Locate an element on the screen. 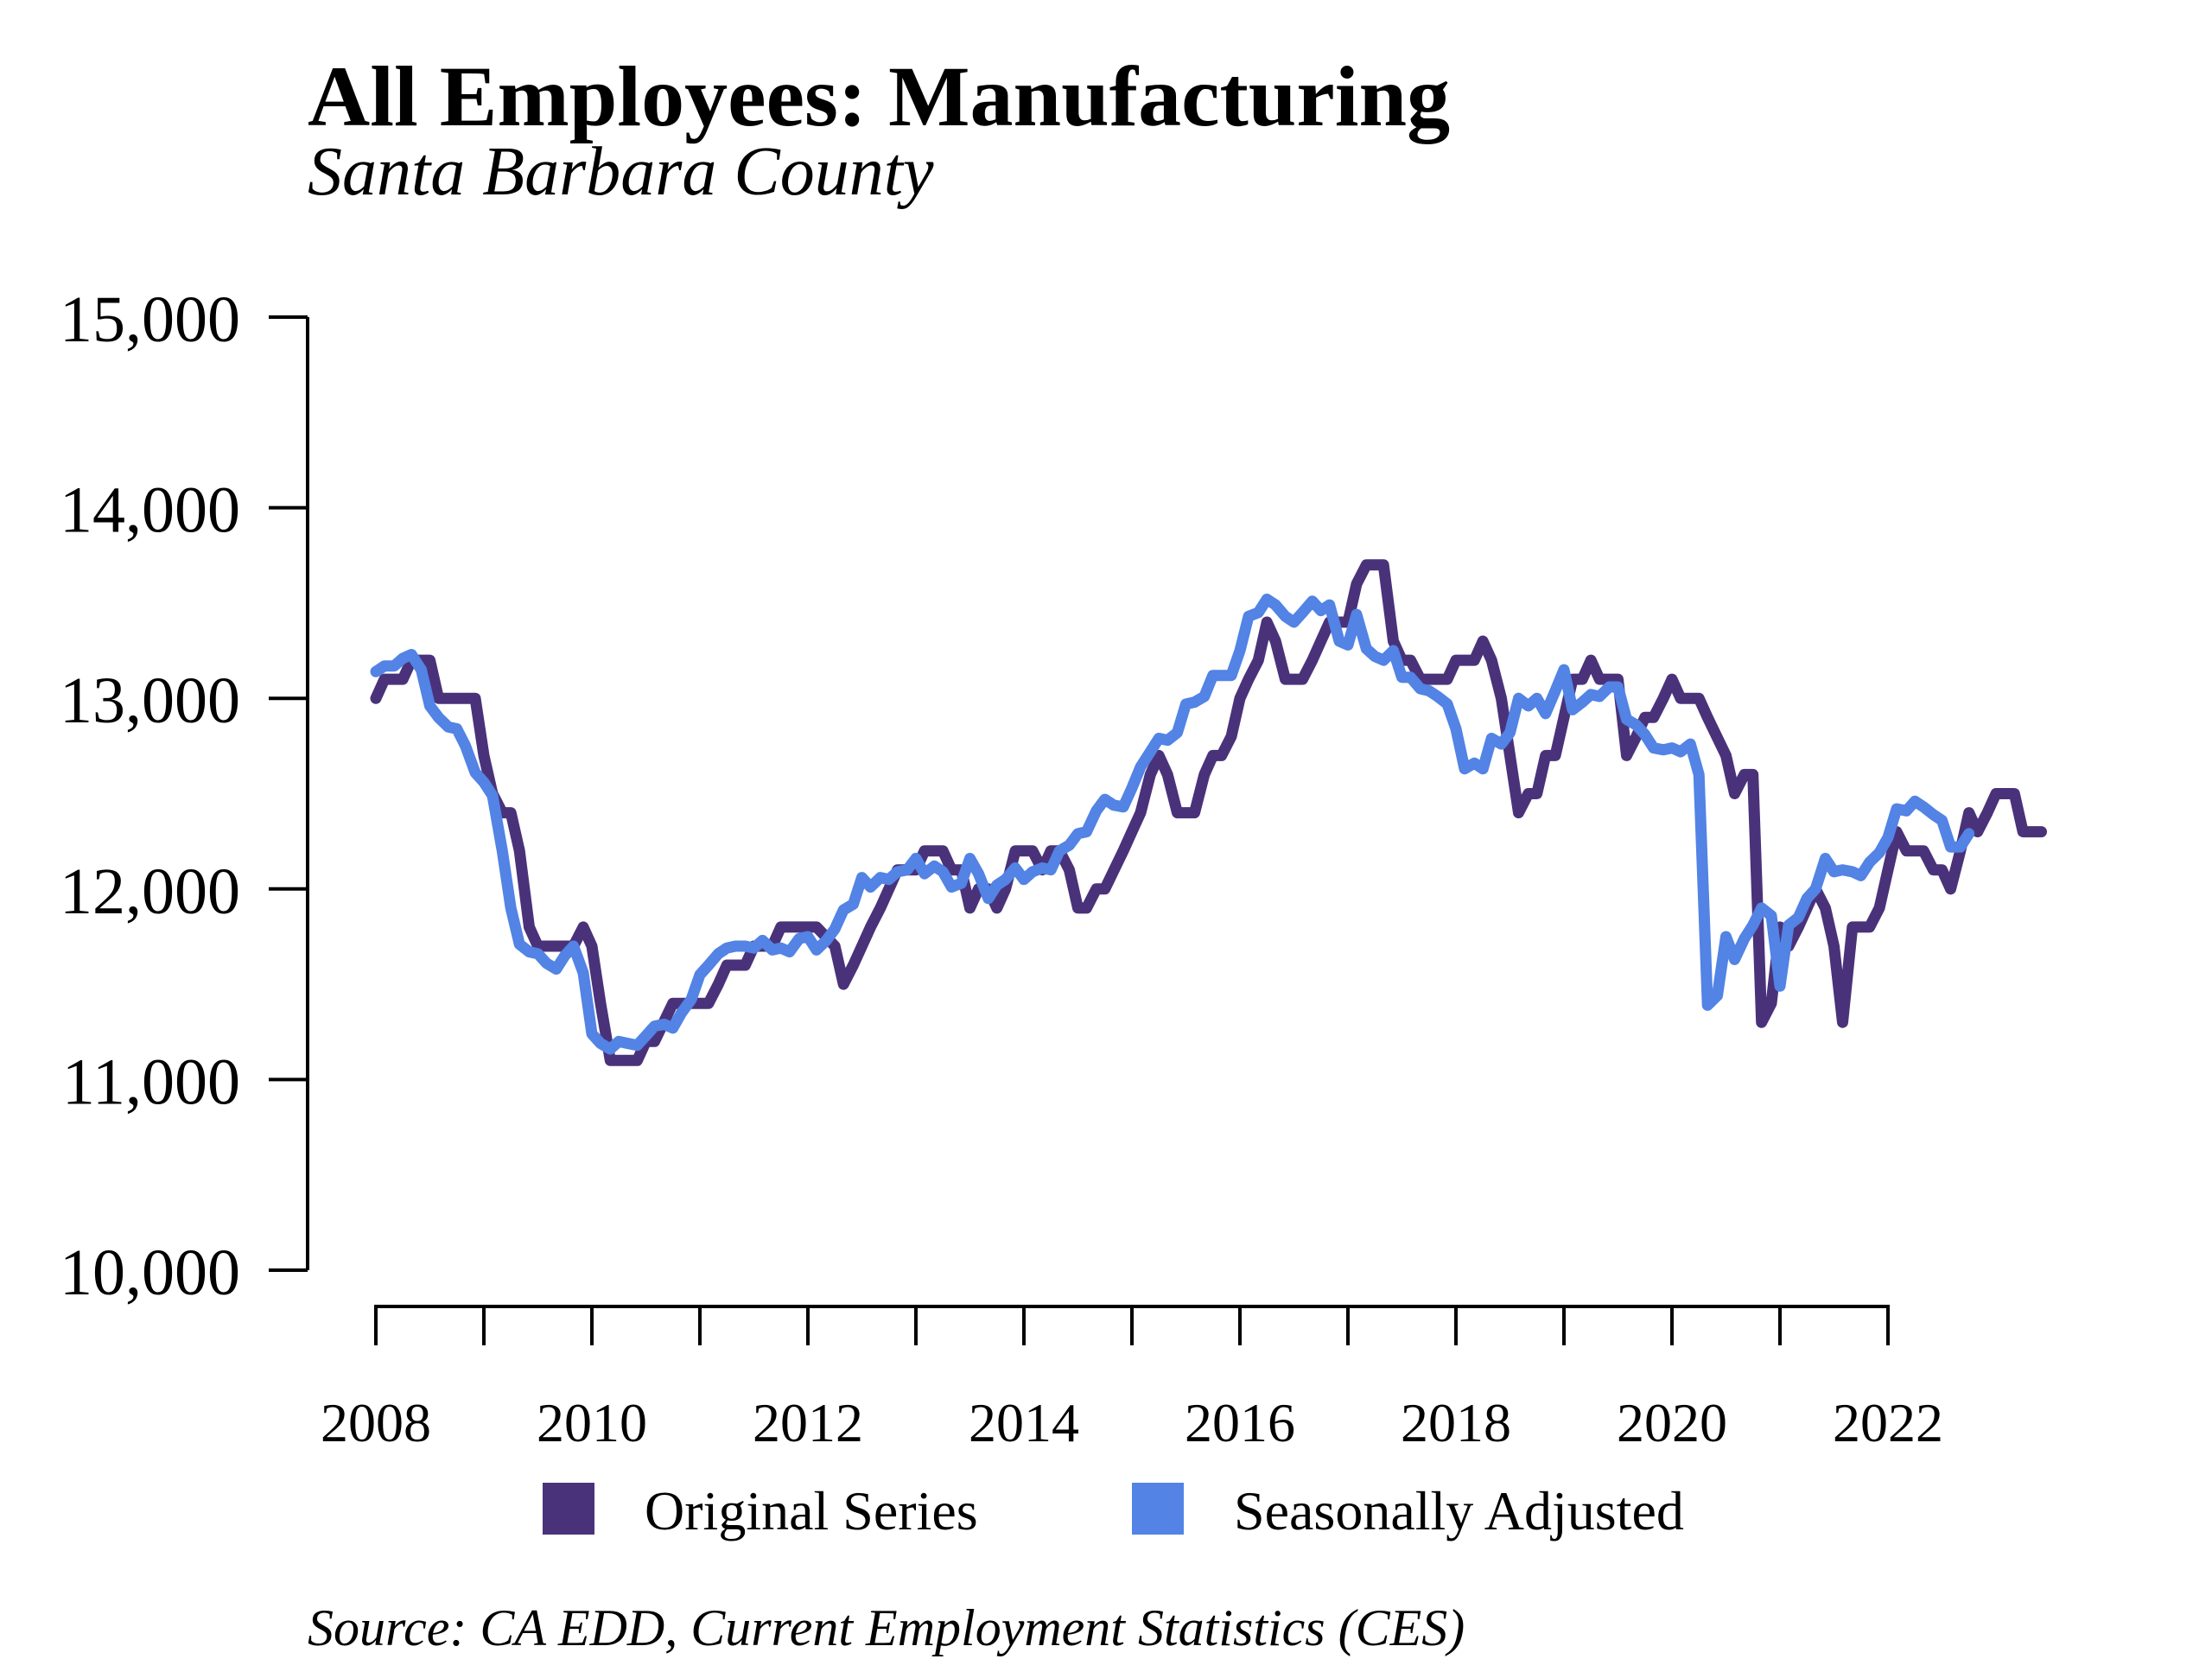  y-tick-label: 11,000 is located at coordinates (151, 1082).